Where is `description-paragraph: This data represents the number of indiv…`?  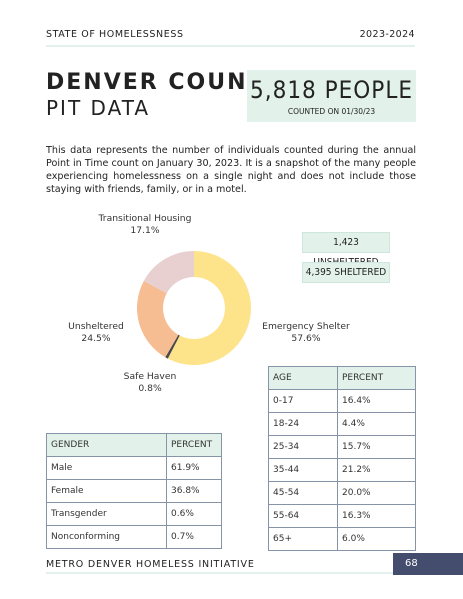
description-paragraph: This data represents the number of indiv… is located at coordinates (231, 170).